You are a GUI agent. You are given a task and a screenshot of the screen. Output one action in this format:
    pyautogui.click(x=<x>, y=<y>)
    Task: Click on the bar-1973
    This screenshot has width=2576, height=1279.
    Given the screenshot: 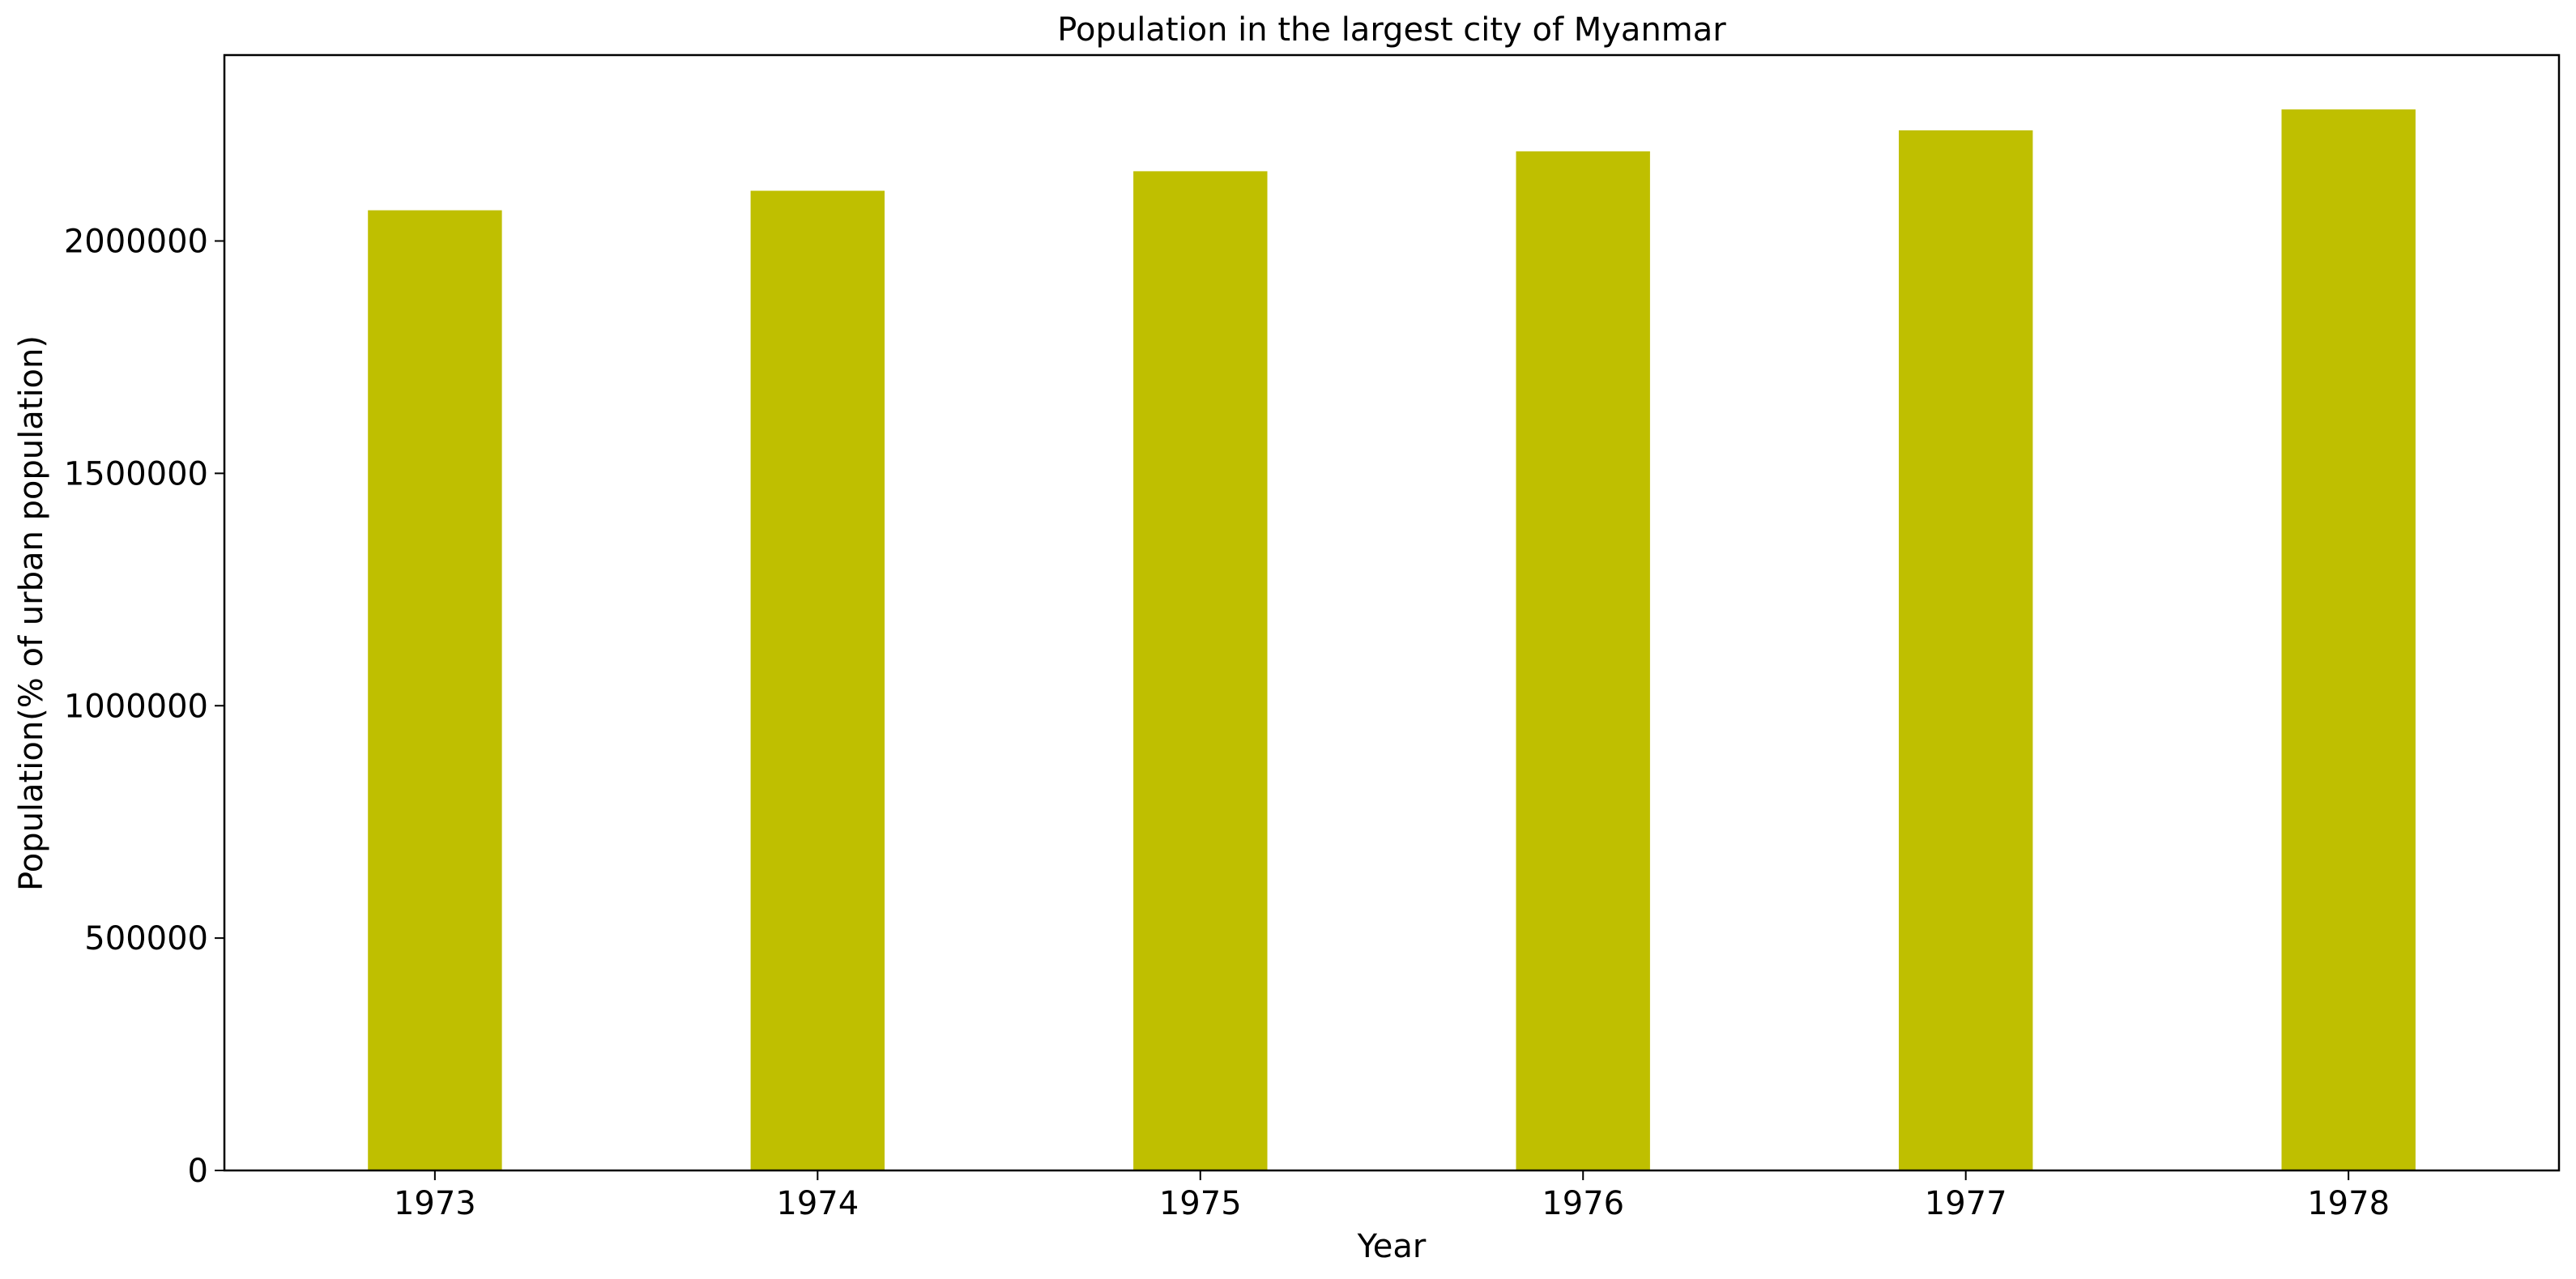 What is the action you would take?
    pyautogui.click(x=435, y=690)
    